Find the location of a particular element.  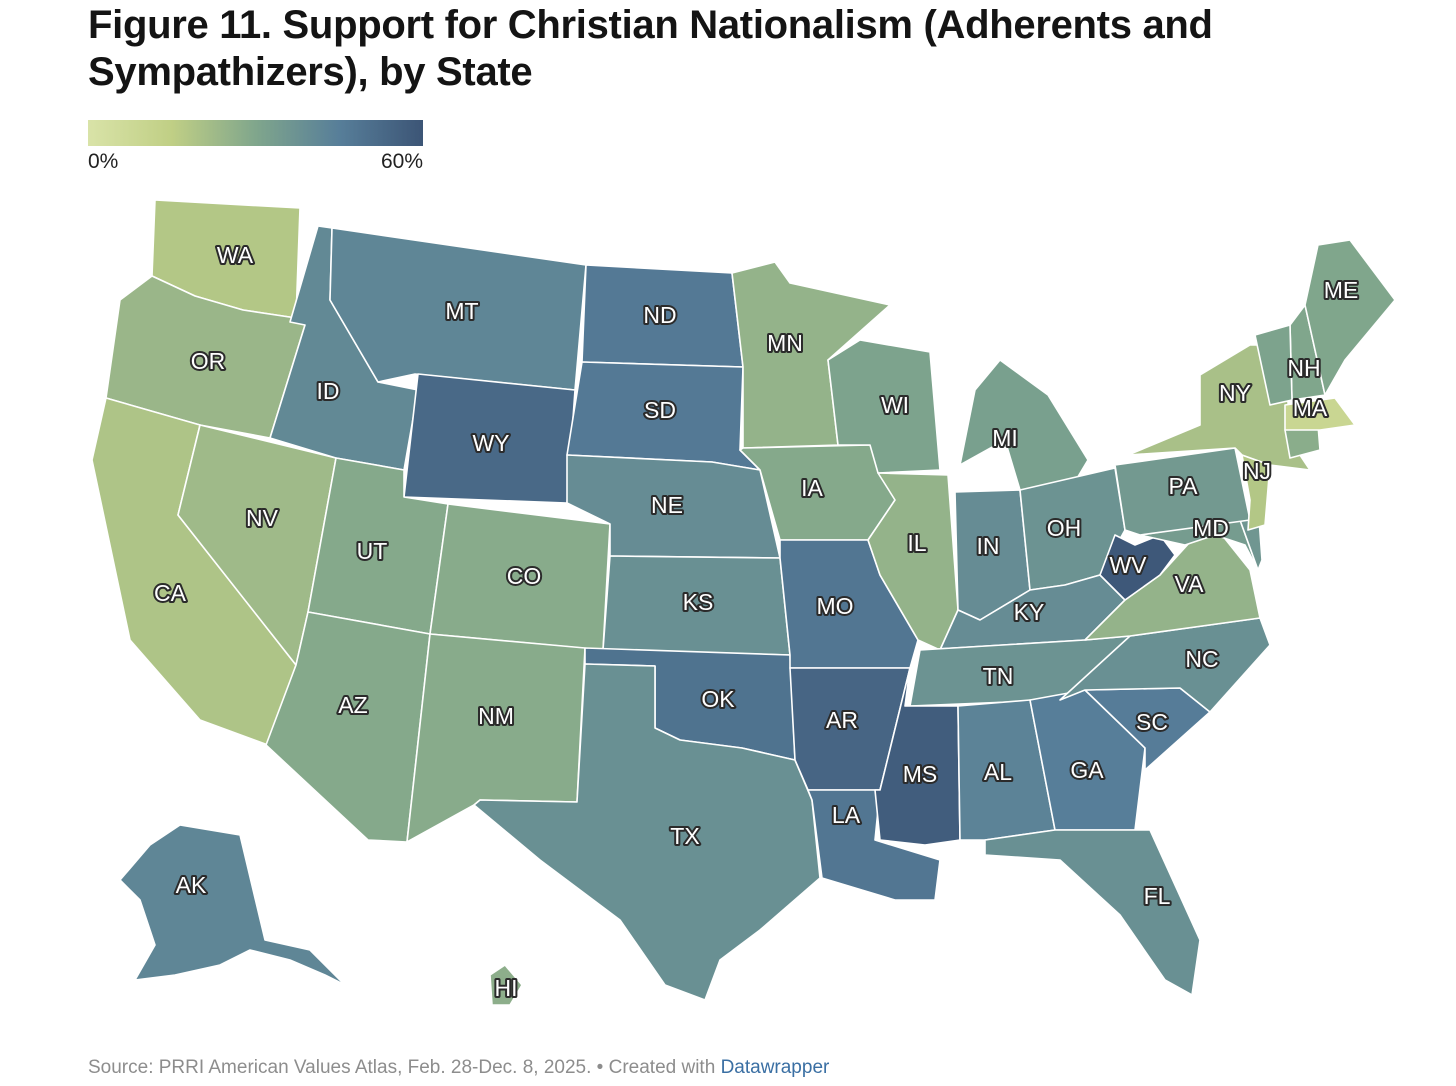

state-pa is located at coordinates (1182, 491).